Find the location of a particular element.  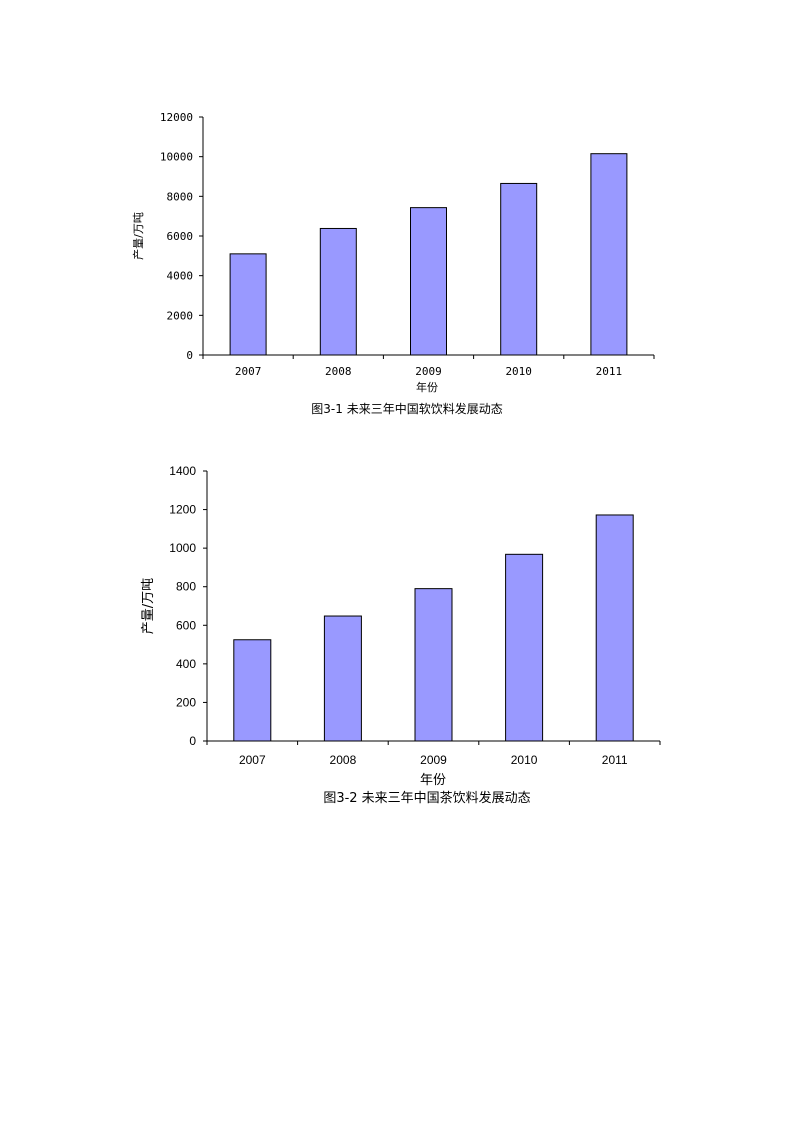

chart1-y-tick-label: 8000 is located at coordinates (180, 196).